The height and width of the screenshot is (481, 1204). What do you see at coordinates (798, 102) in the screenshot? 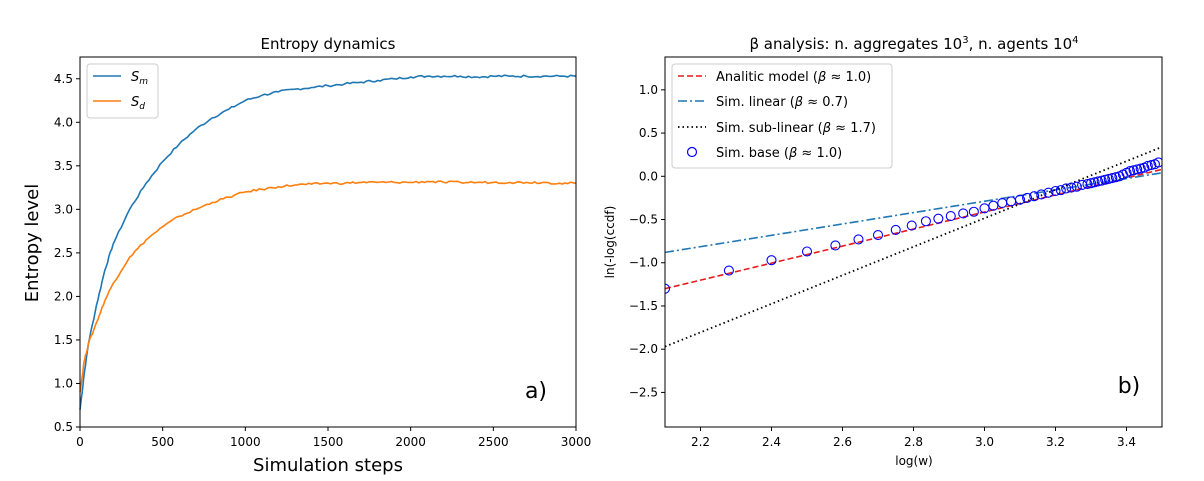
I see `right-legend-linear-beta-sym: β` at bounding box center [798, 102].